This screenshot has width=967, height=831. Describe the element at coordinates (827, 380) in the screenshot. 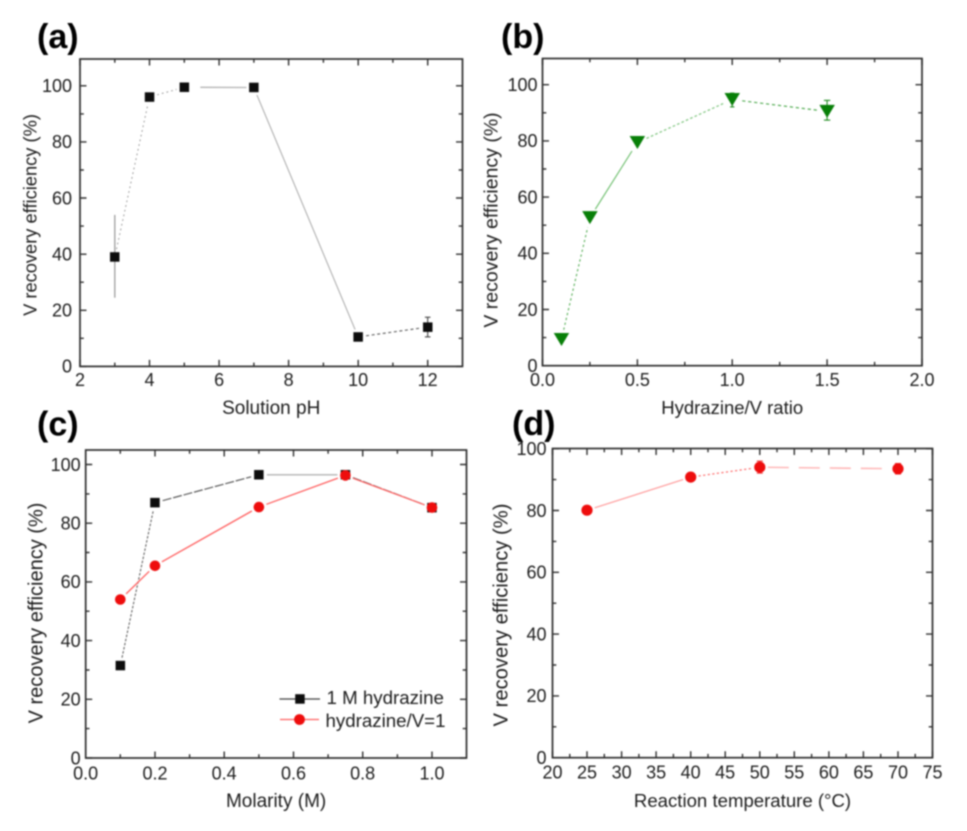

I see `svg-text: 1.5` at that location.